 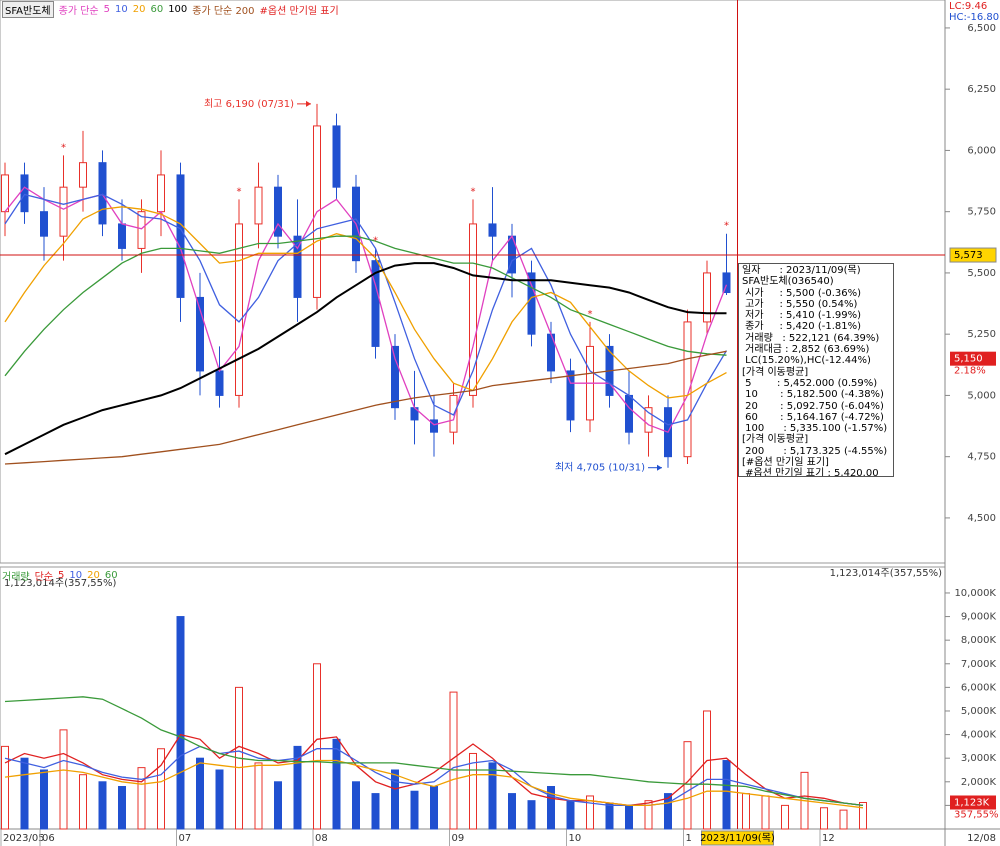 What do you see at coordinates (78, 11) in the screenshot?
I see `legend-prefix: 종가 단순` at bounding box center [78, 11].